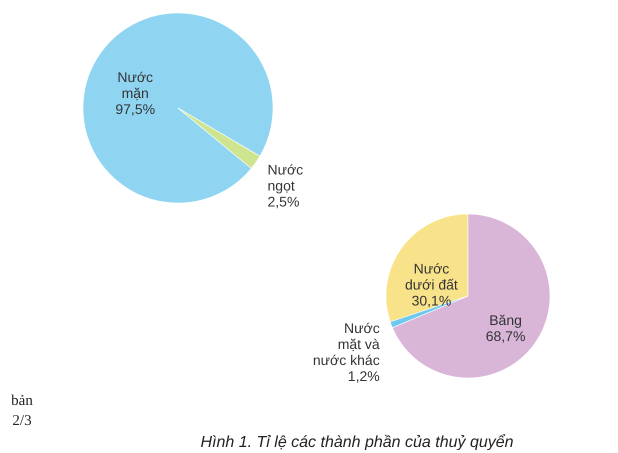 The image size is (618, 453). What do you see at coordinates (346, 344) in the screenshot?
I see `slice-label: Nước mặt và nước khác` at bounding box center [346, 344].